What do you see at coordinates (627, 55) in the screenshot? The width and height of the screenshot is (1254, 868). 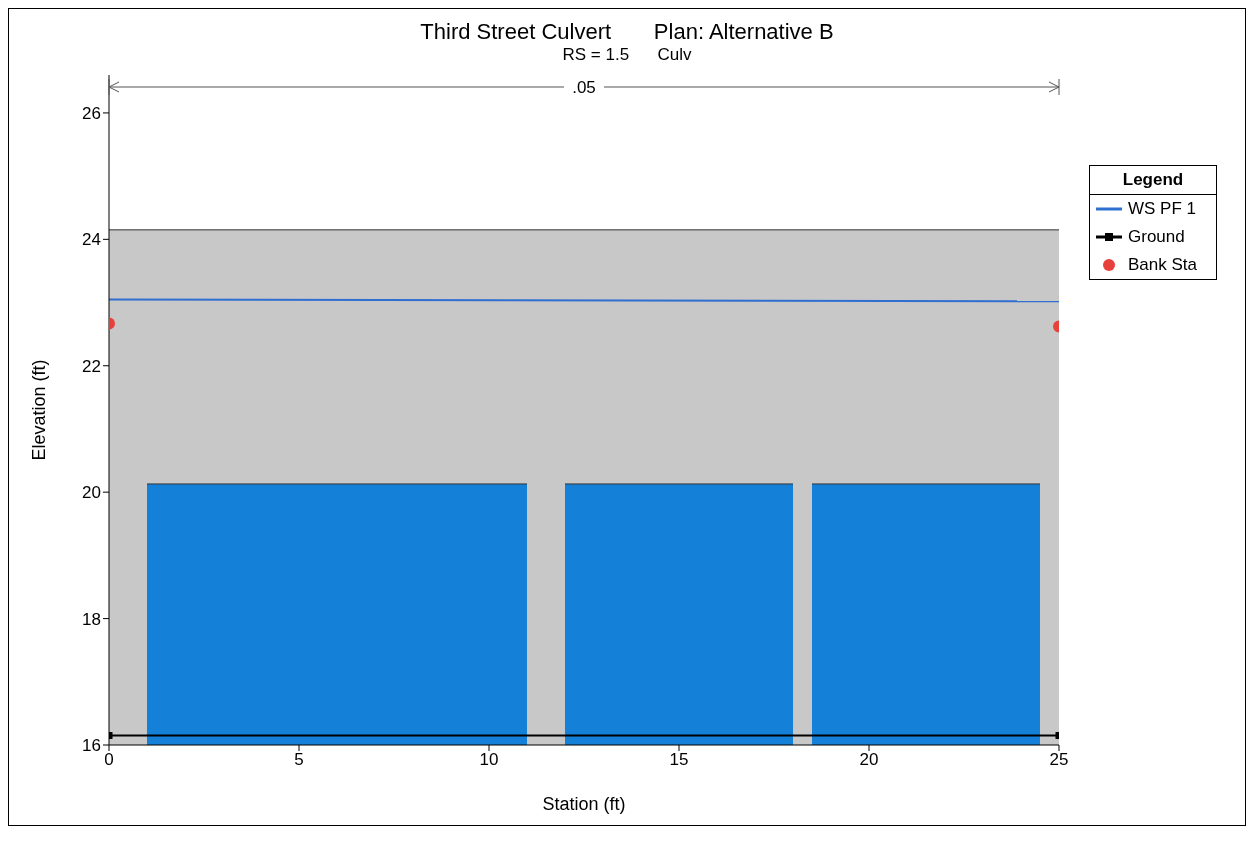 I see `chart-subtitle: RS = 1.5 Culv` at bounding box center [627, 55].